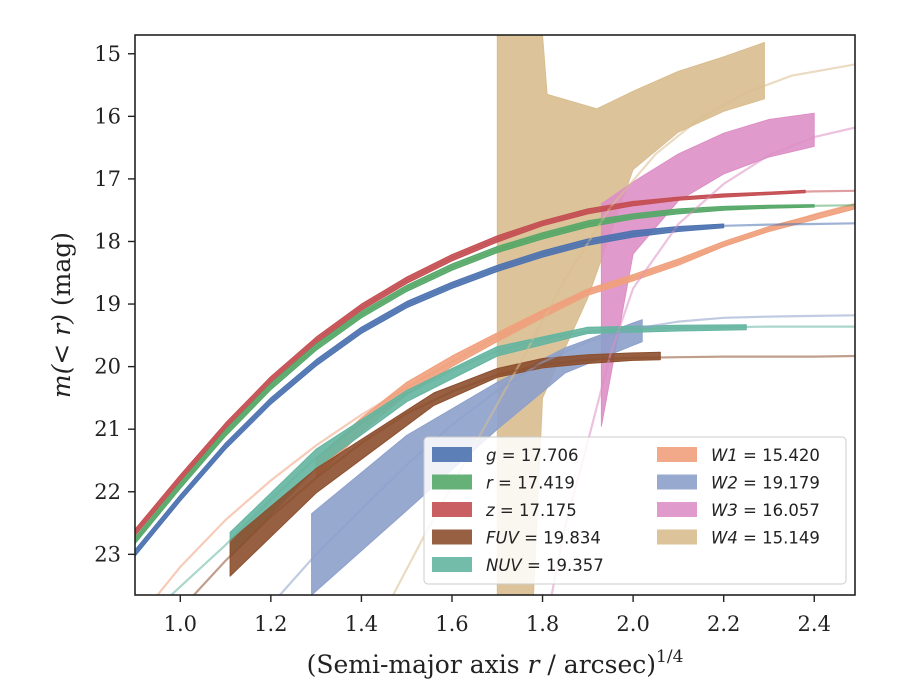 Image resolution: width=900 pixels, height=700 pixels. I want to click on y-tick-label: 16, so click(107, 116).